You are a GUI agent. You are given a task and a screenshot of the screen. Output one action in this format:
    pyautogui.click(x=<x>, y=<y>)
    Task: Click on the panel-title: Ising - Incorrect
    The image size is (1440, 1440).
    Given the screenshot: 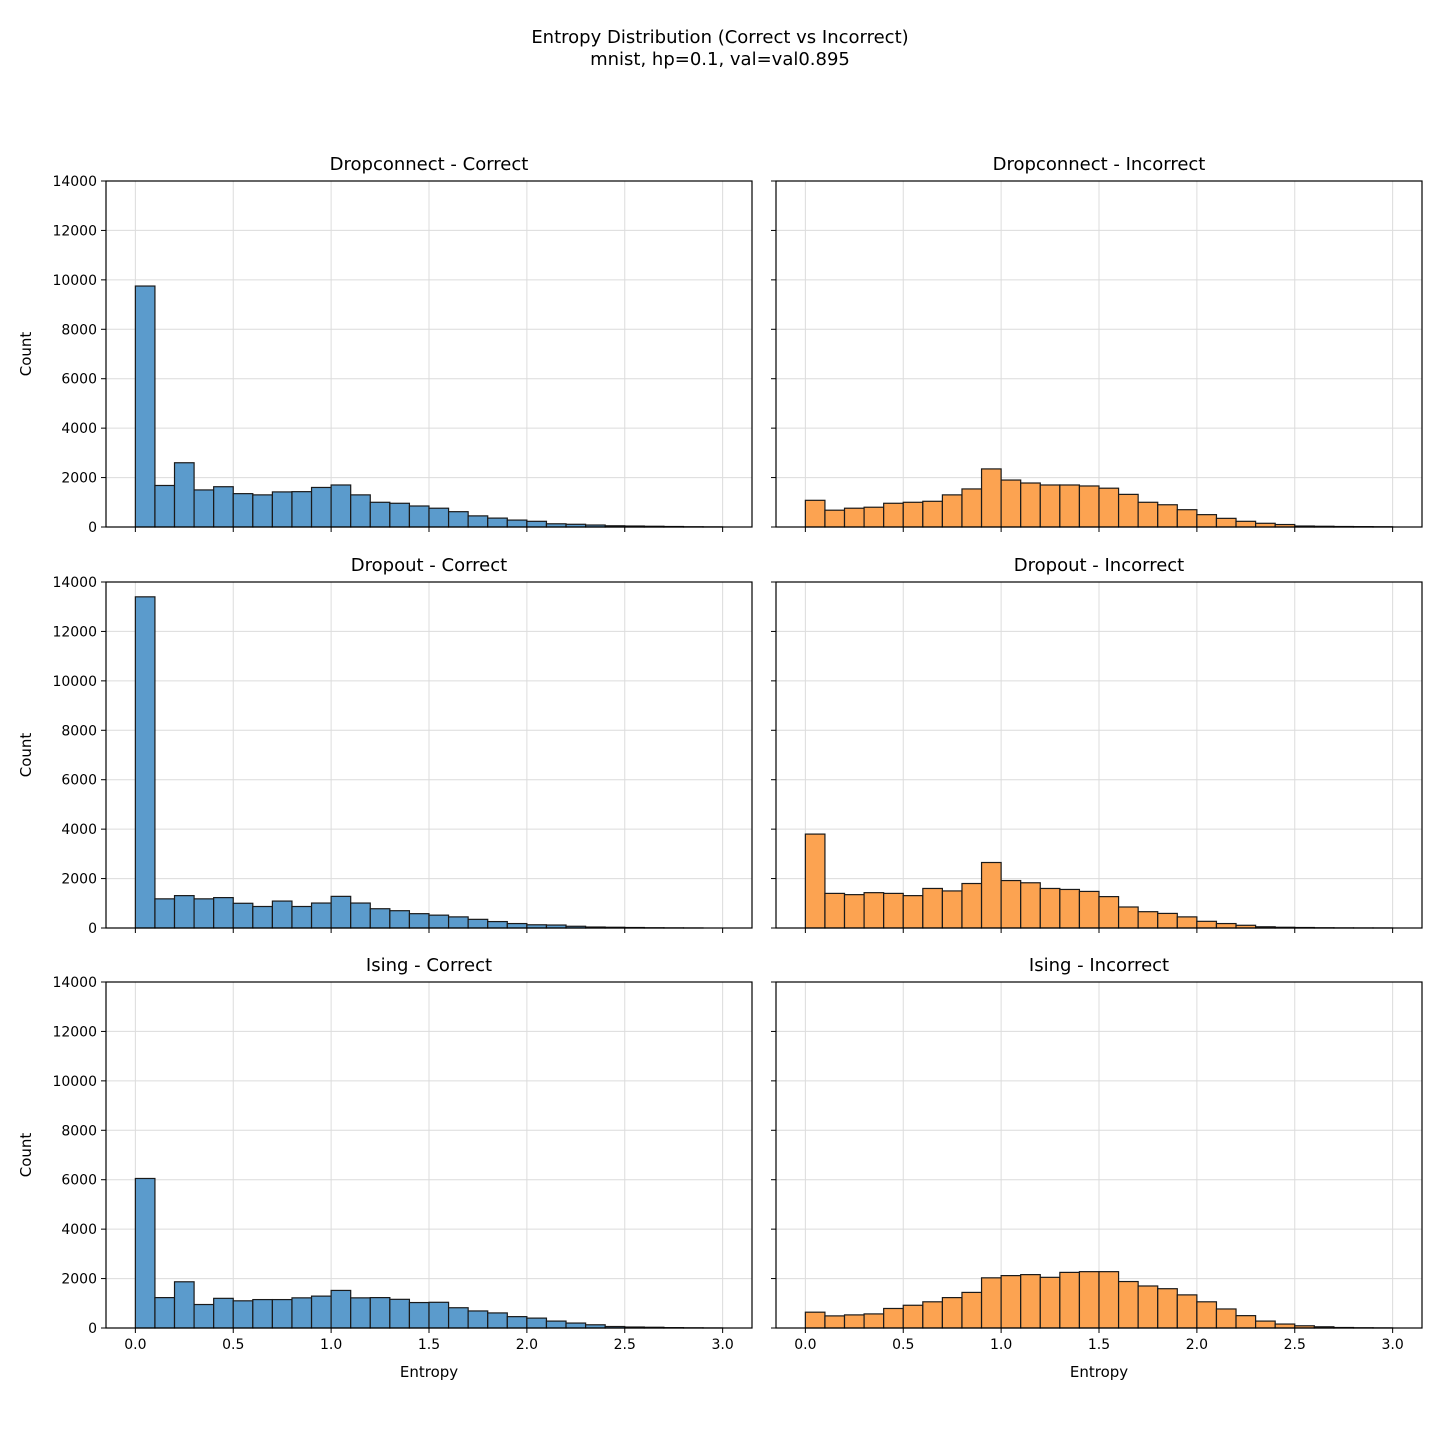 What is the action you would take?
    pyautogui.click(x=1099, y=965)
    